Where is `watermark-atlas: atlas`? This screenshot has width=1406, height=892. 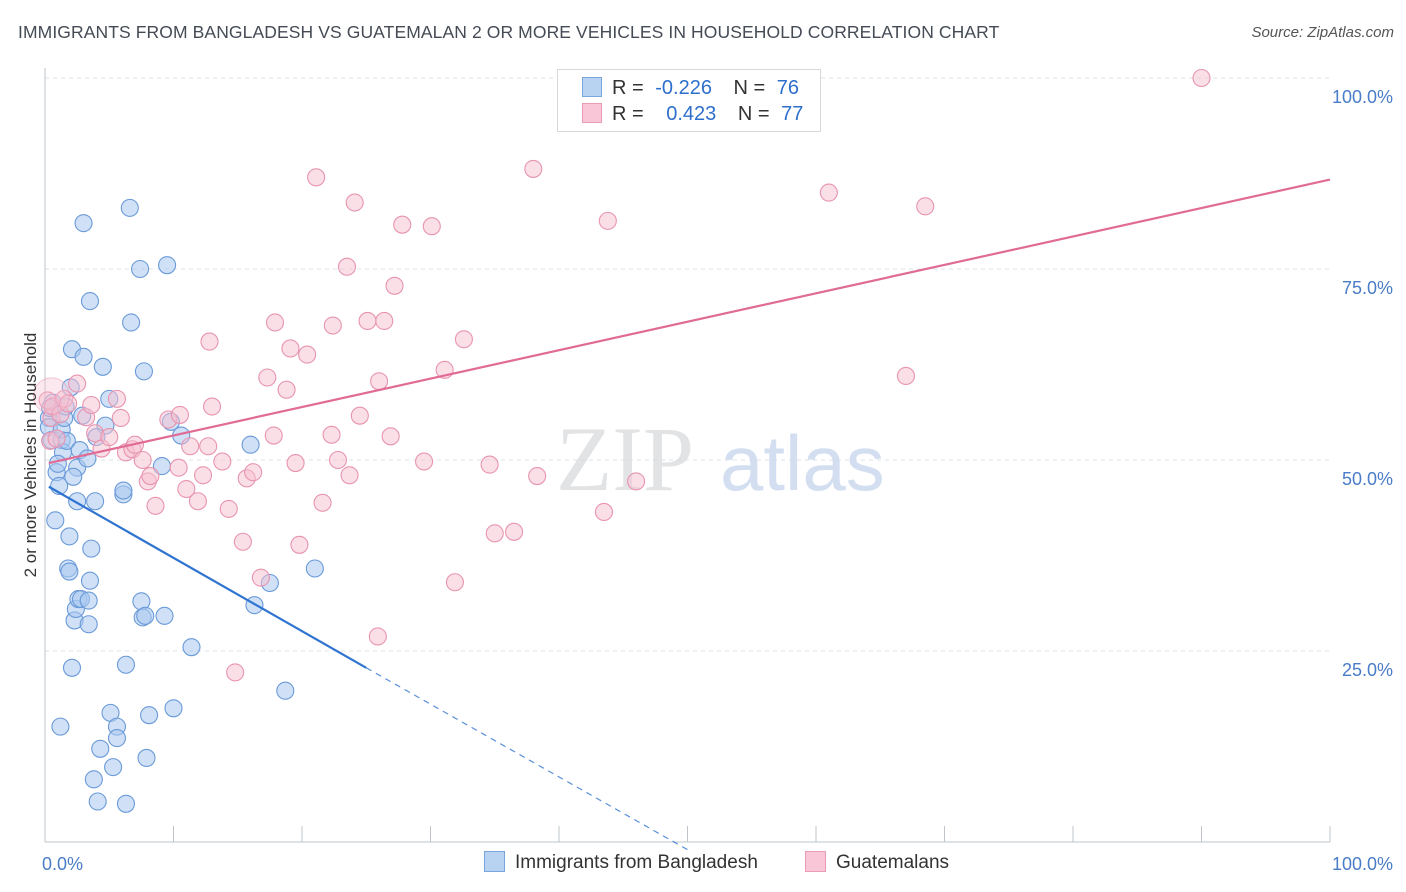 watermark-atlas: atlas is located at coordinates (802, 463).